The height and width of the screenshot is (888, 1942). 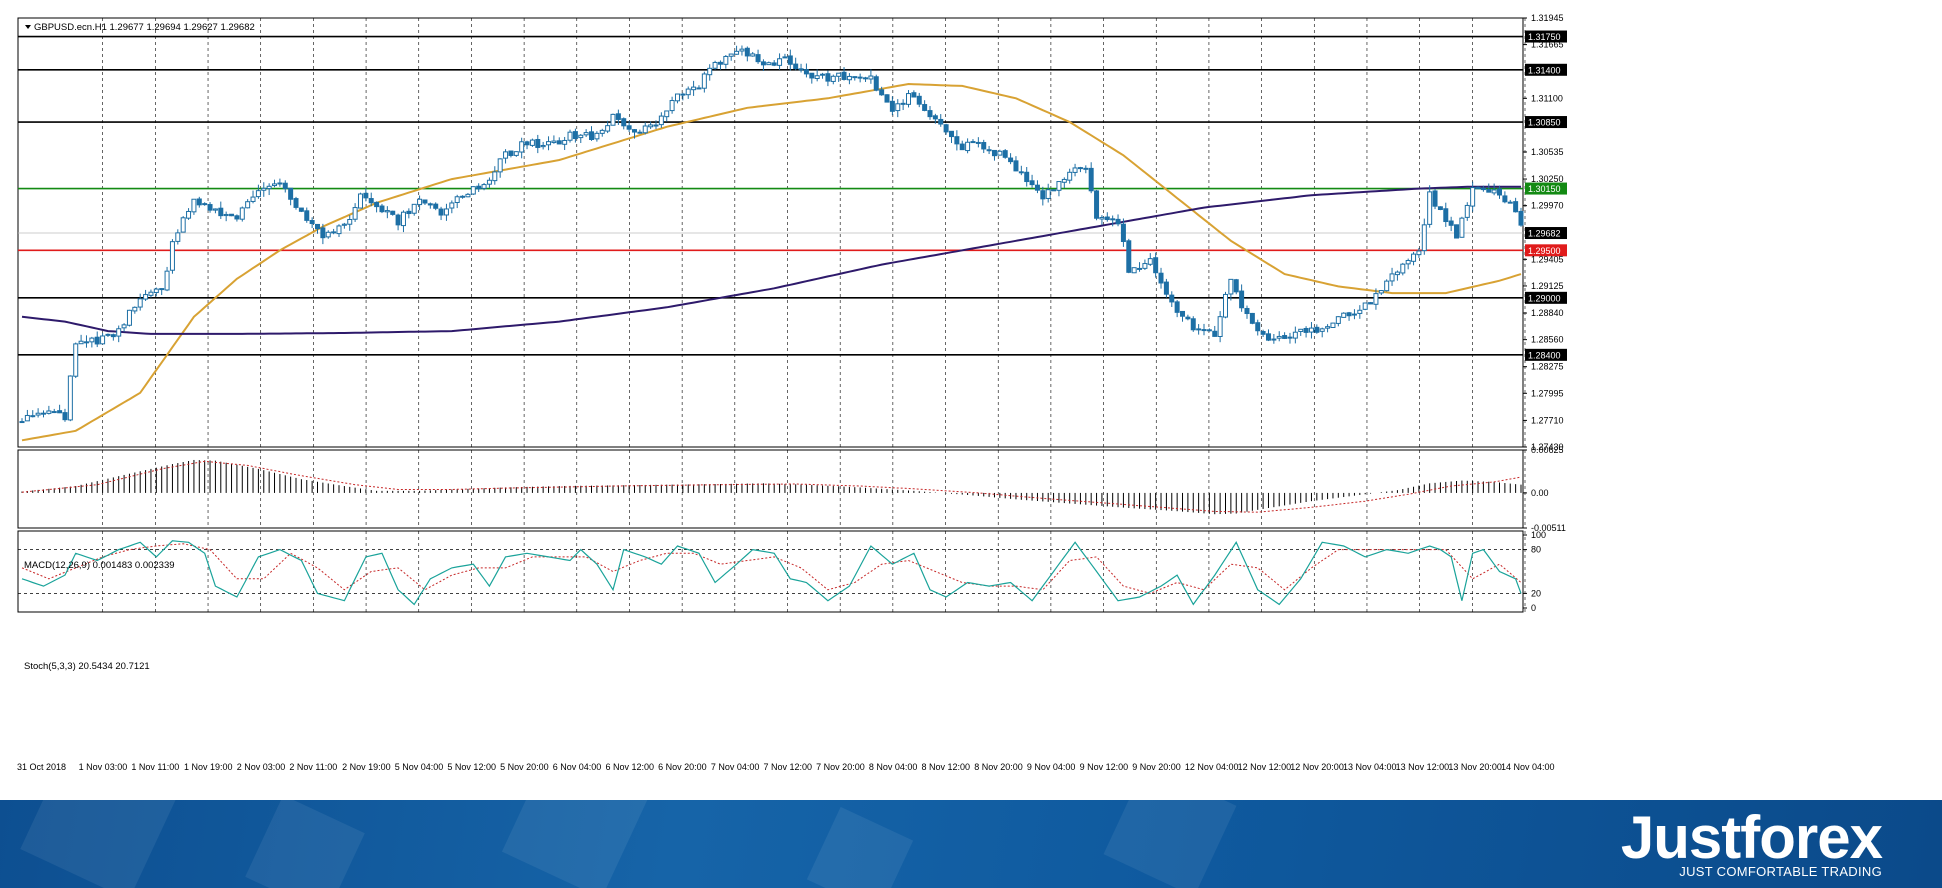 What do you see at coordinates (1544, 37) in the screenshot?
I see `level-price-label: 1.31750` at bounding box center [1544, 37].